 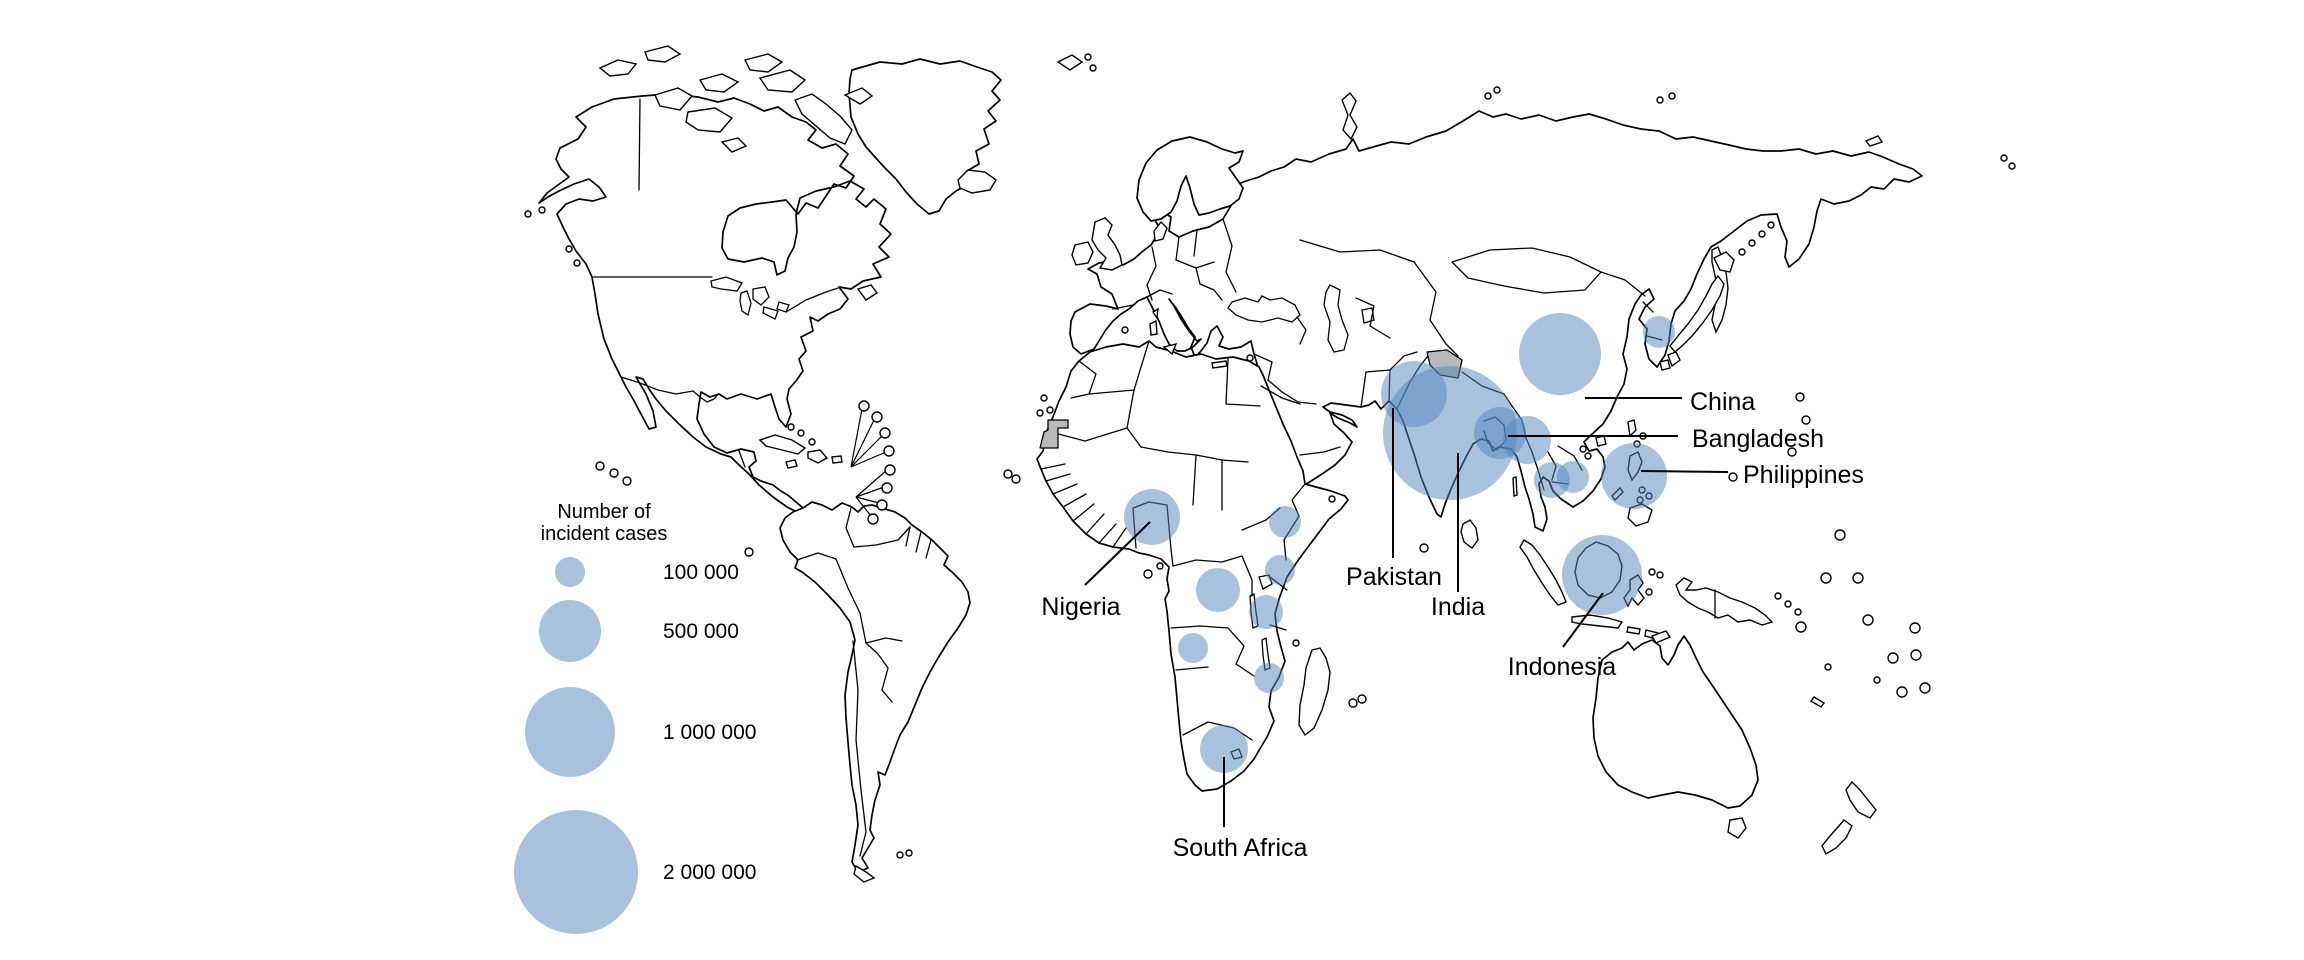 I want to click on lake-erie, so click(x=770, y=313).